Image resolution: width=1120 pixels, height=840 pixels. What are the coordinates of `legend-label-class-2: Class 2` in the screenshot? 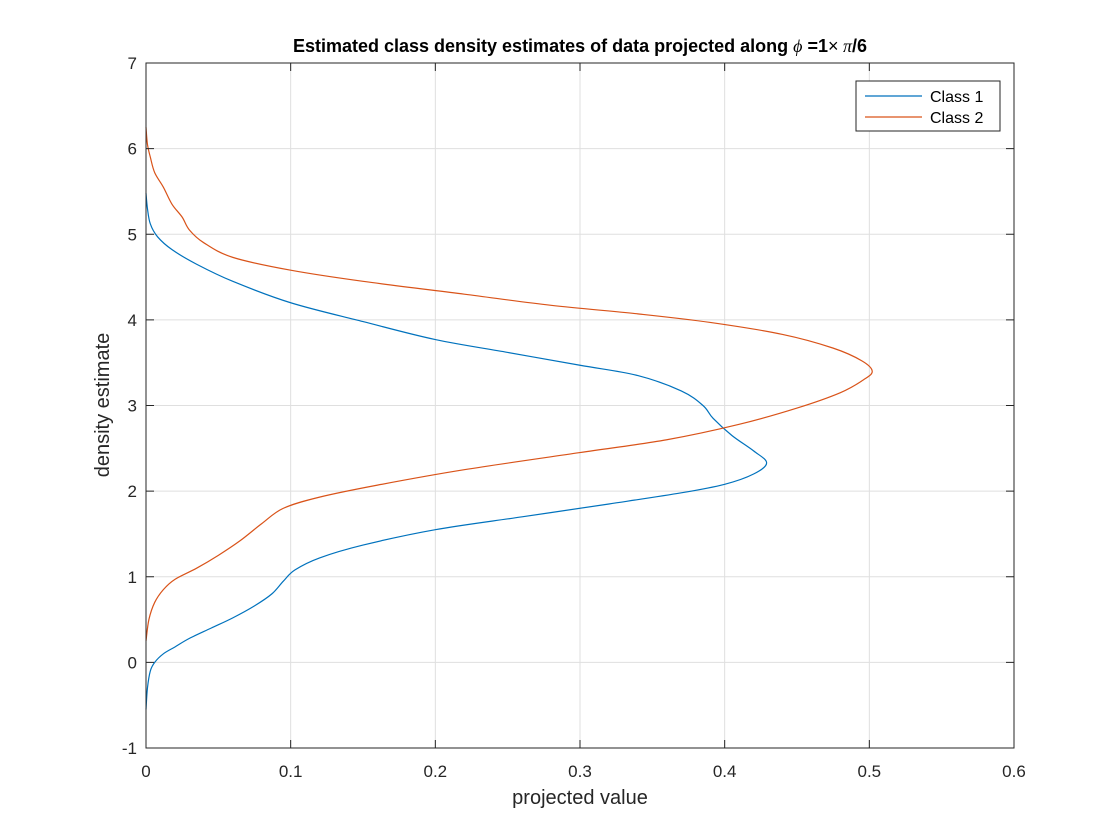 It's located at (956, 118).